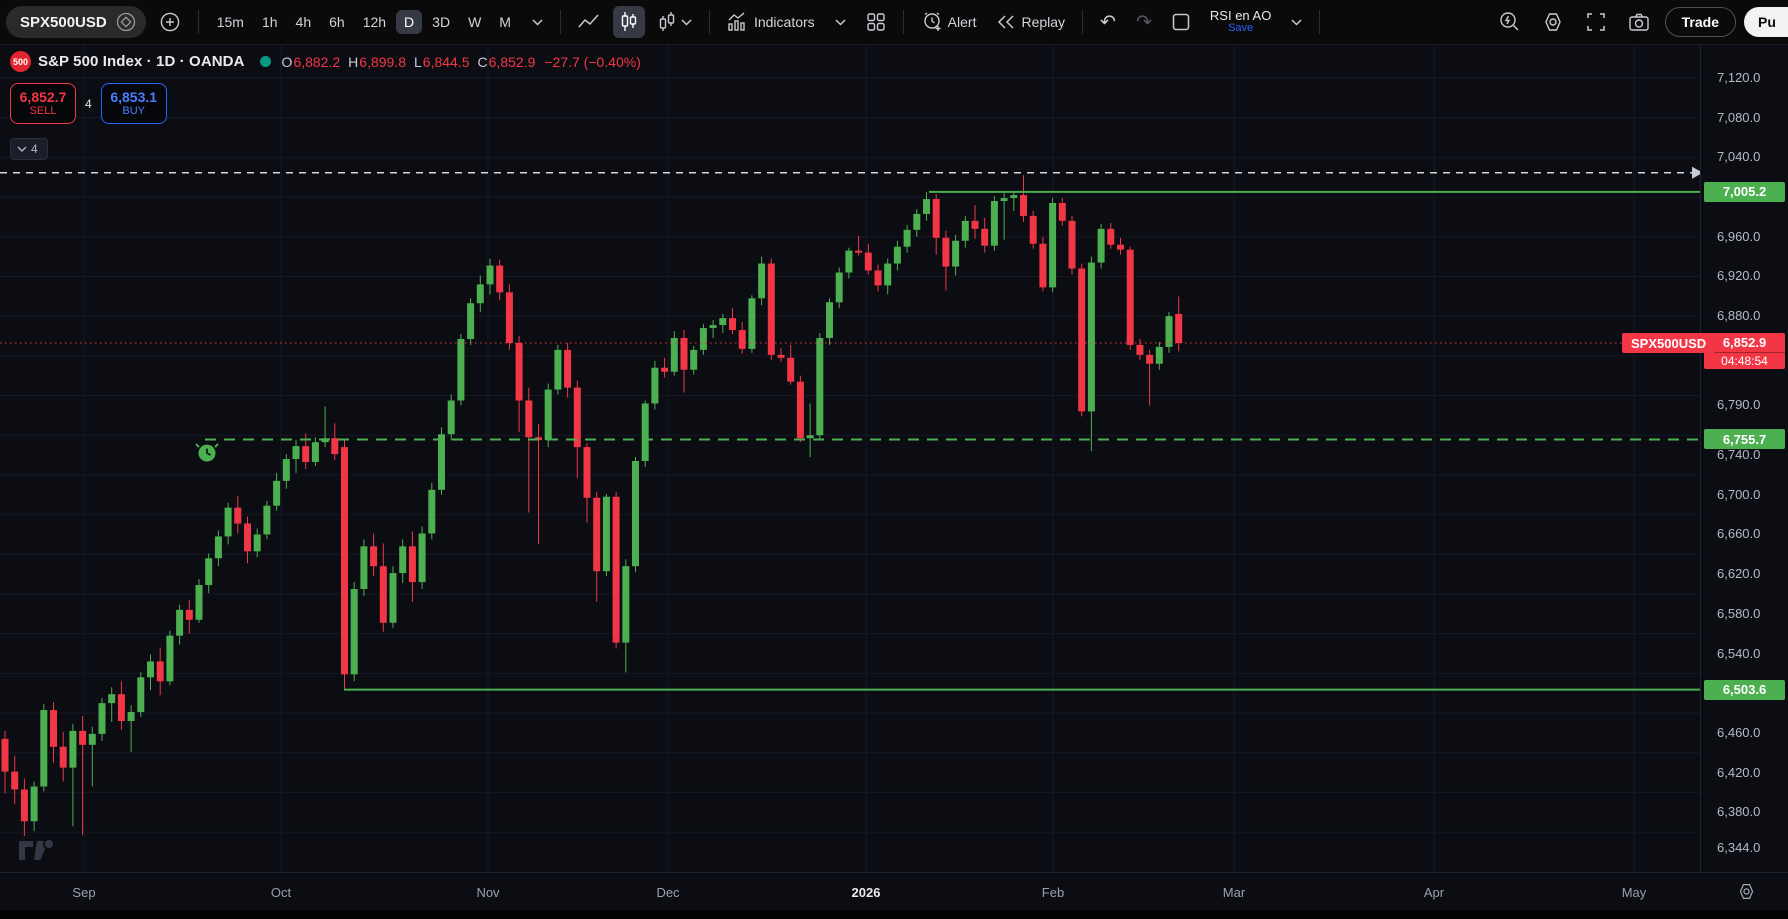 This screenshot has width=1788, height=919. Describe the element at coordinates (537, 22) in the screenshot. I see `timeframe-more-button` at that location.